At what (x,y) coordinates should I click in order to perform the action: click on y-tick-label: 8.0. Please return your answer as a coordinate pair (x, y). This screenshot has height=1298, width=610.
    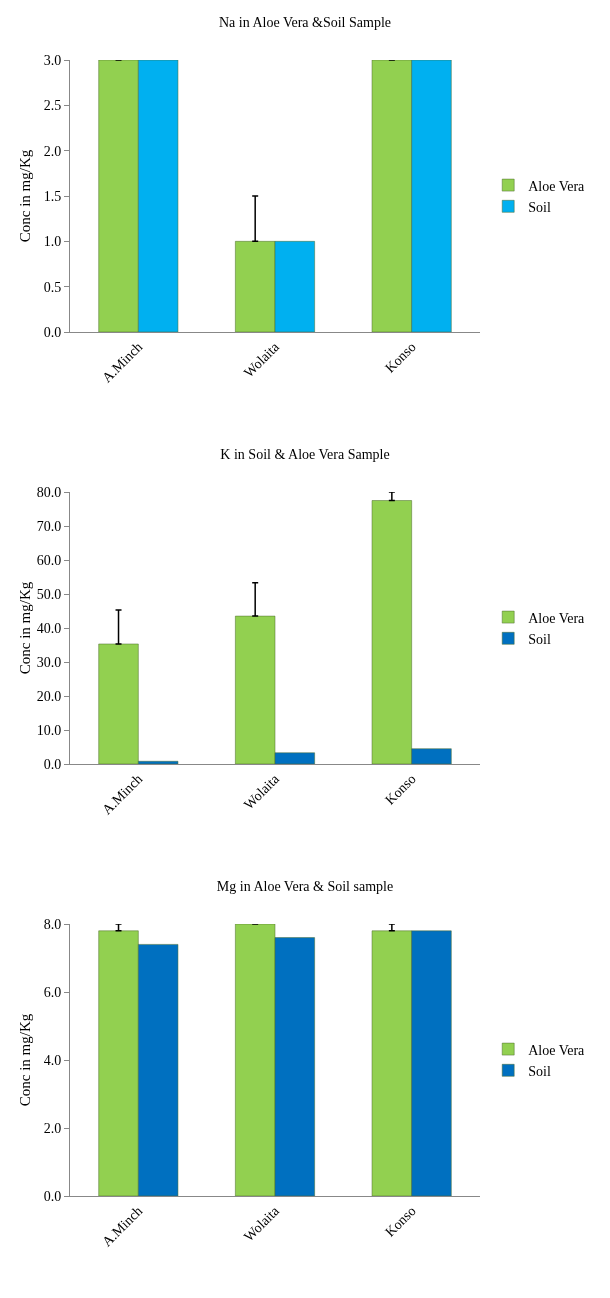
    Looking at the image, I should click on (52, 924).